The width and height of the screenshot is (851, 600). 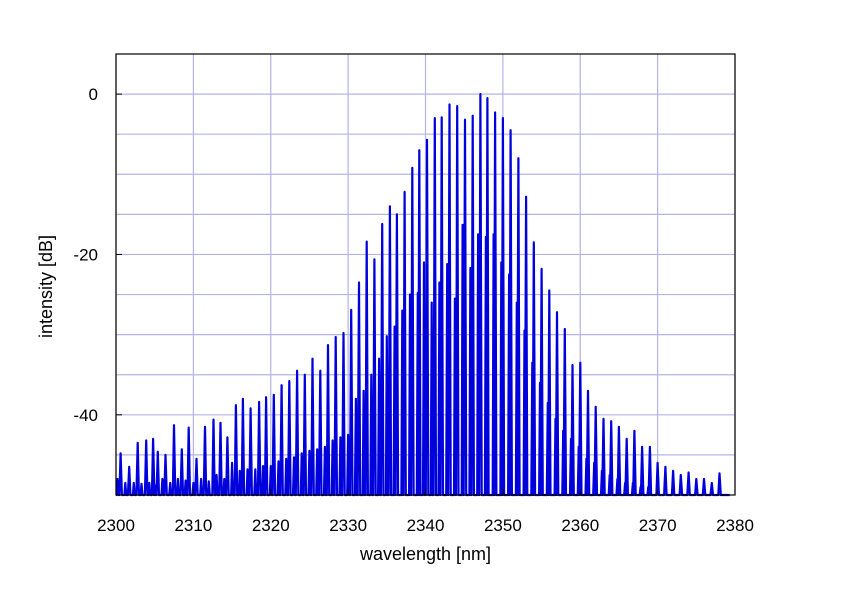 What do you see at coordinates (426, 525) in the screenshot?
I see `x-tick-label: 2340` at bounding box center [426, 525].